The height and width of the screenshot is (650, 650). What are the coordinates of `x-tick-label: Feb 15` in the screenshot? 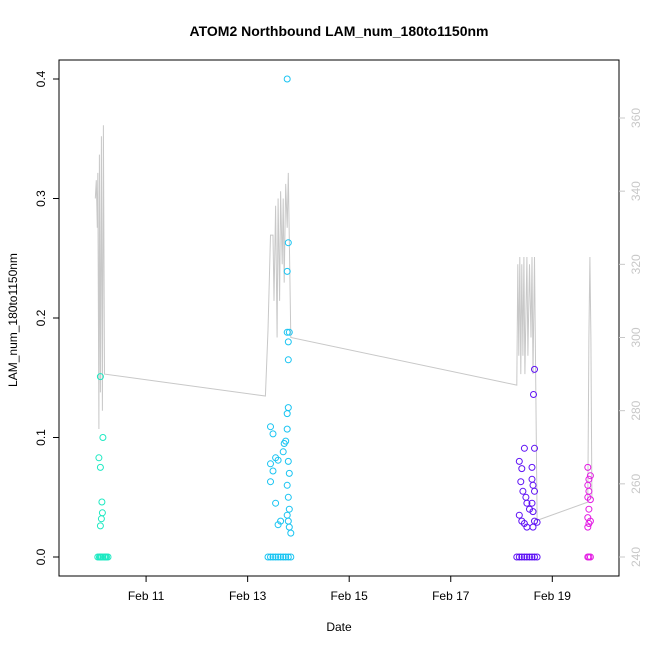 It's located at (350, 596).